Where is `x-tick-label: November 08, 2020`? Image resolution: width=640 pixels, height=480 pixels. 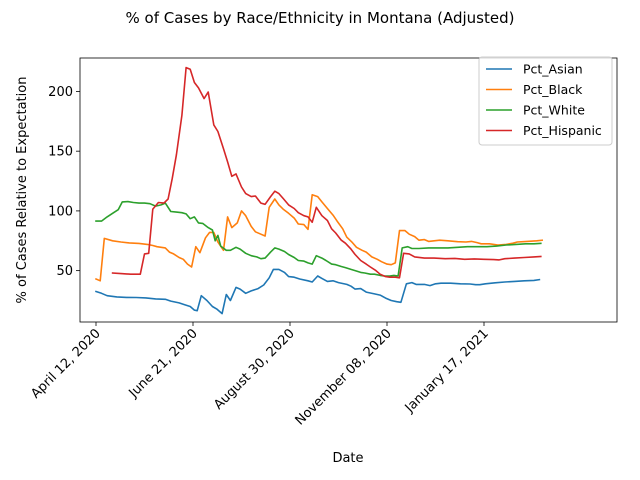
x-tick-label: November 08, 2020 is located at coordinates (344, 377).